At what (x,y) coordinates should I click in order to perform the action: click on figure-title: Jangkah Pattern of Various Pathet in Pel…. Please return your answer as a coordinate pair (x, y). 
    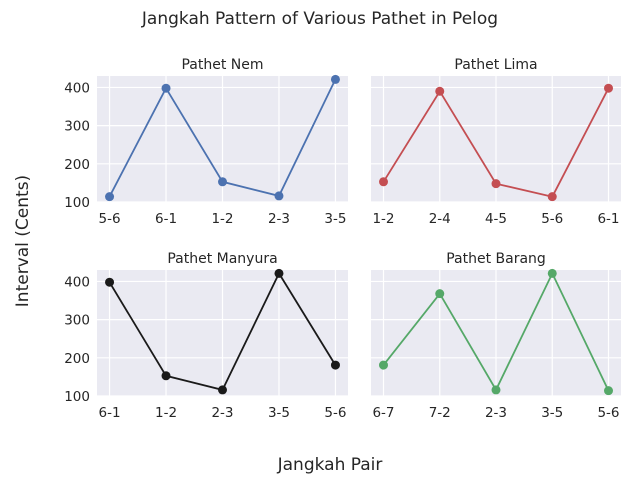
    Looking at the image, I should click on (319, 19).